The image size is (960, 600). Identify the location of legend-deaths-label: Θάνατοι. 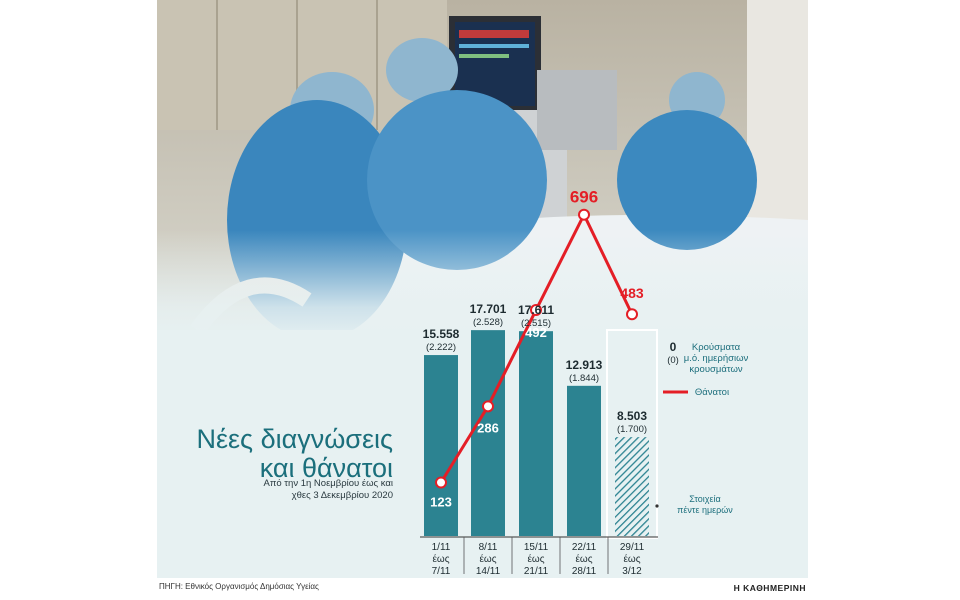
(712, 392).